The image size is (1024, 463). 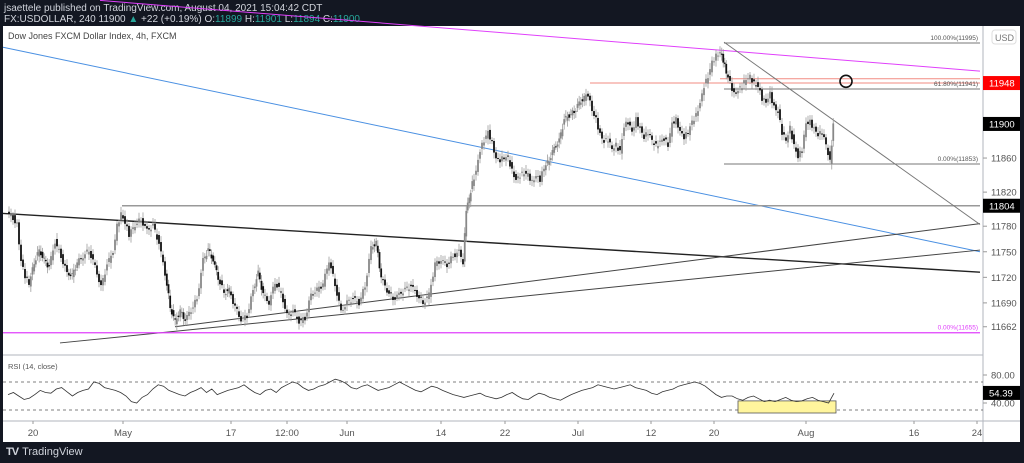 What do you see at coordinates (956, 84) in the screenshot?
I see `fib-label: 61.80%(11941)` at bounding box center [956, 84].